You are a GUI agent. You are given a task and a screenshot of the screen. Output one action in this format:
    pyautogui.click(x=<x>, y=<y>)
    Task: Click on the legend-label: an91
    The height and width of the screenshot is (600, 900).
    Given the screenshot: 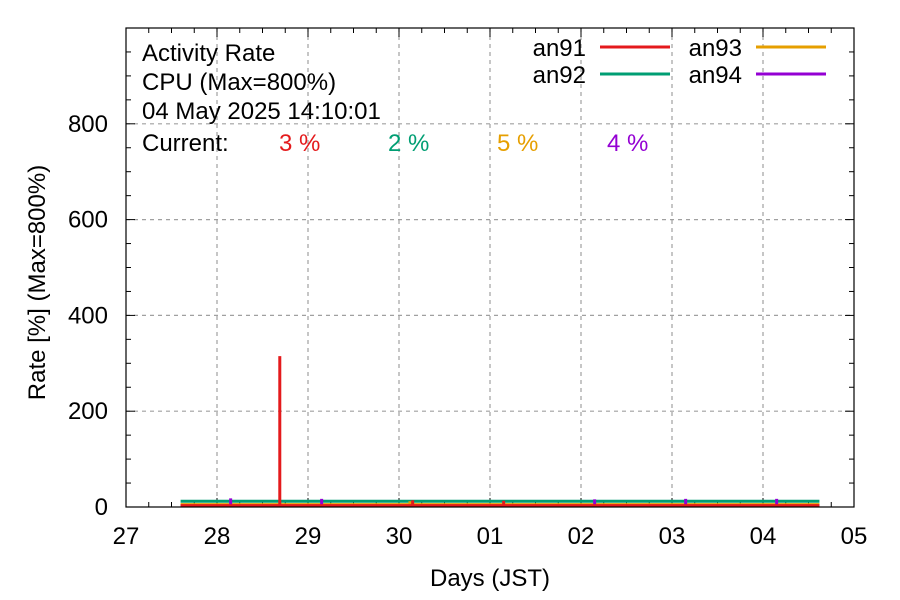 What is the action you would take?
    pyautogui.click(x=559, y=48)
    